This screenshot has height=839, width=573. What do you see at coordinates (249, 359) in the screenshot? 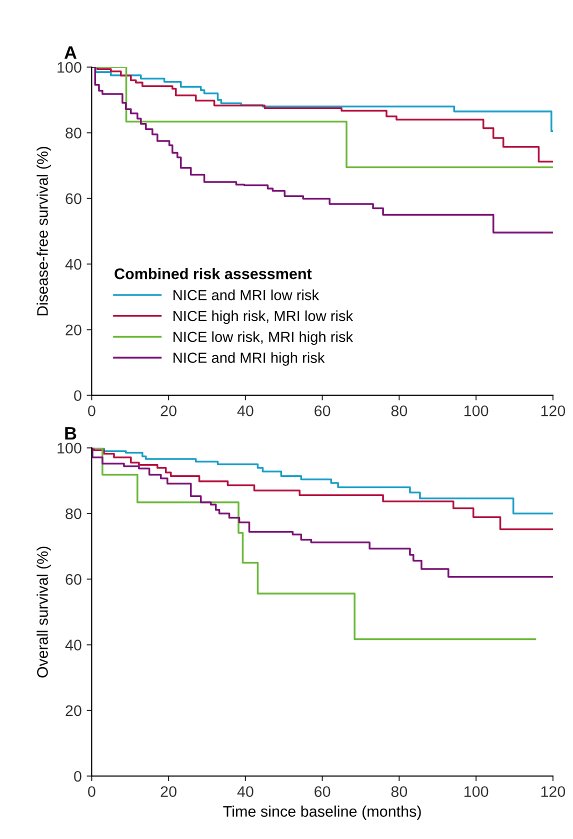
I see `legend-label: NICE and MRI high risk` at bounding box center [249, 359].